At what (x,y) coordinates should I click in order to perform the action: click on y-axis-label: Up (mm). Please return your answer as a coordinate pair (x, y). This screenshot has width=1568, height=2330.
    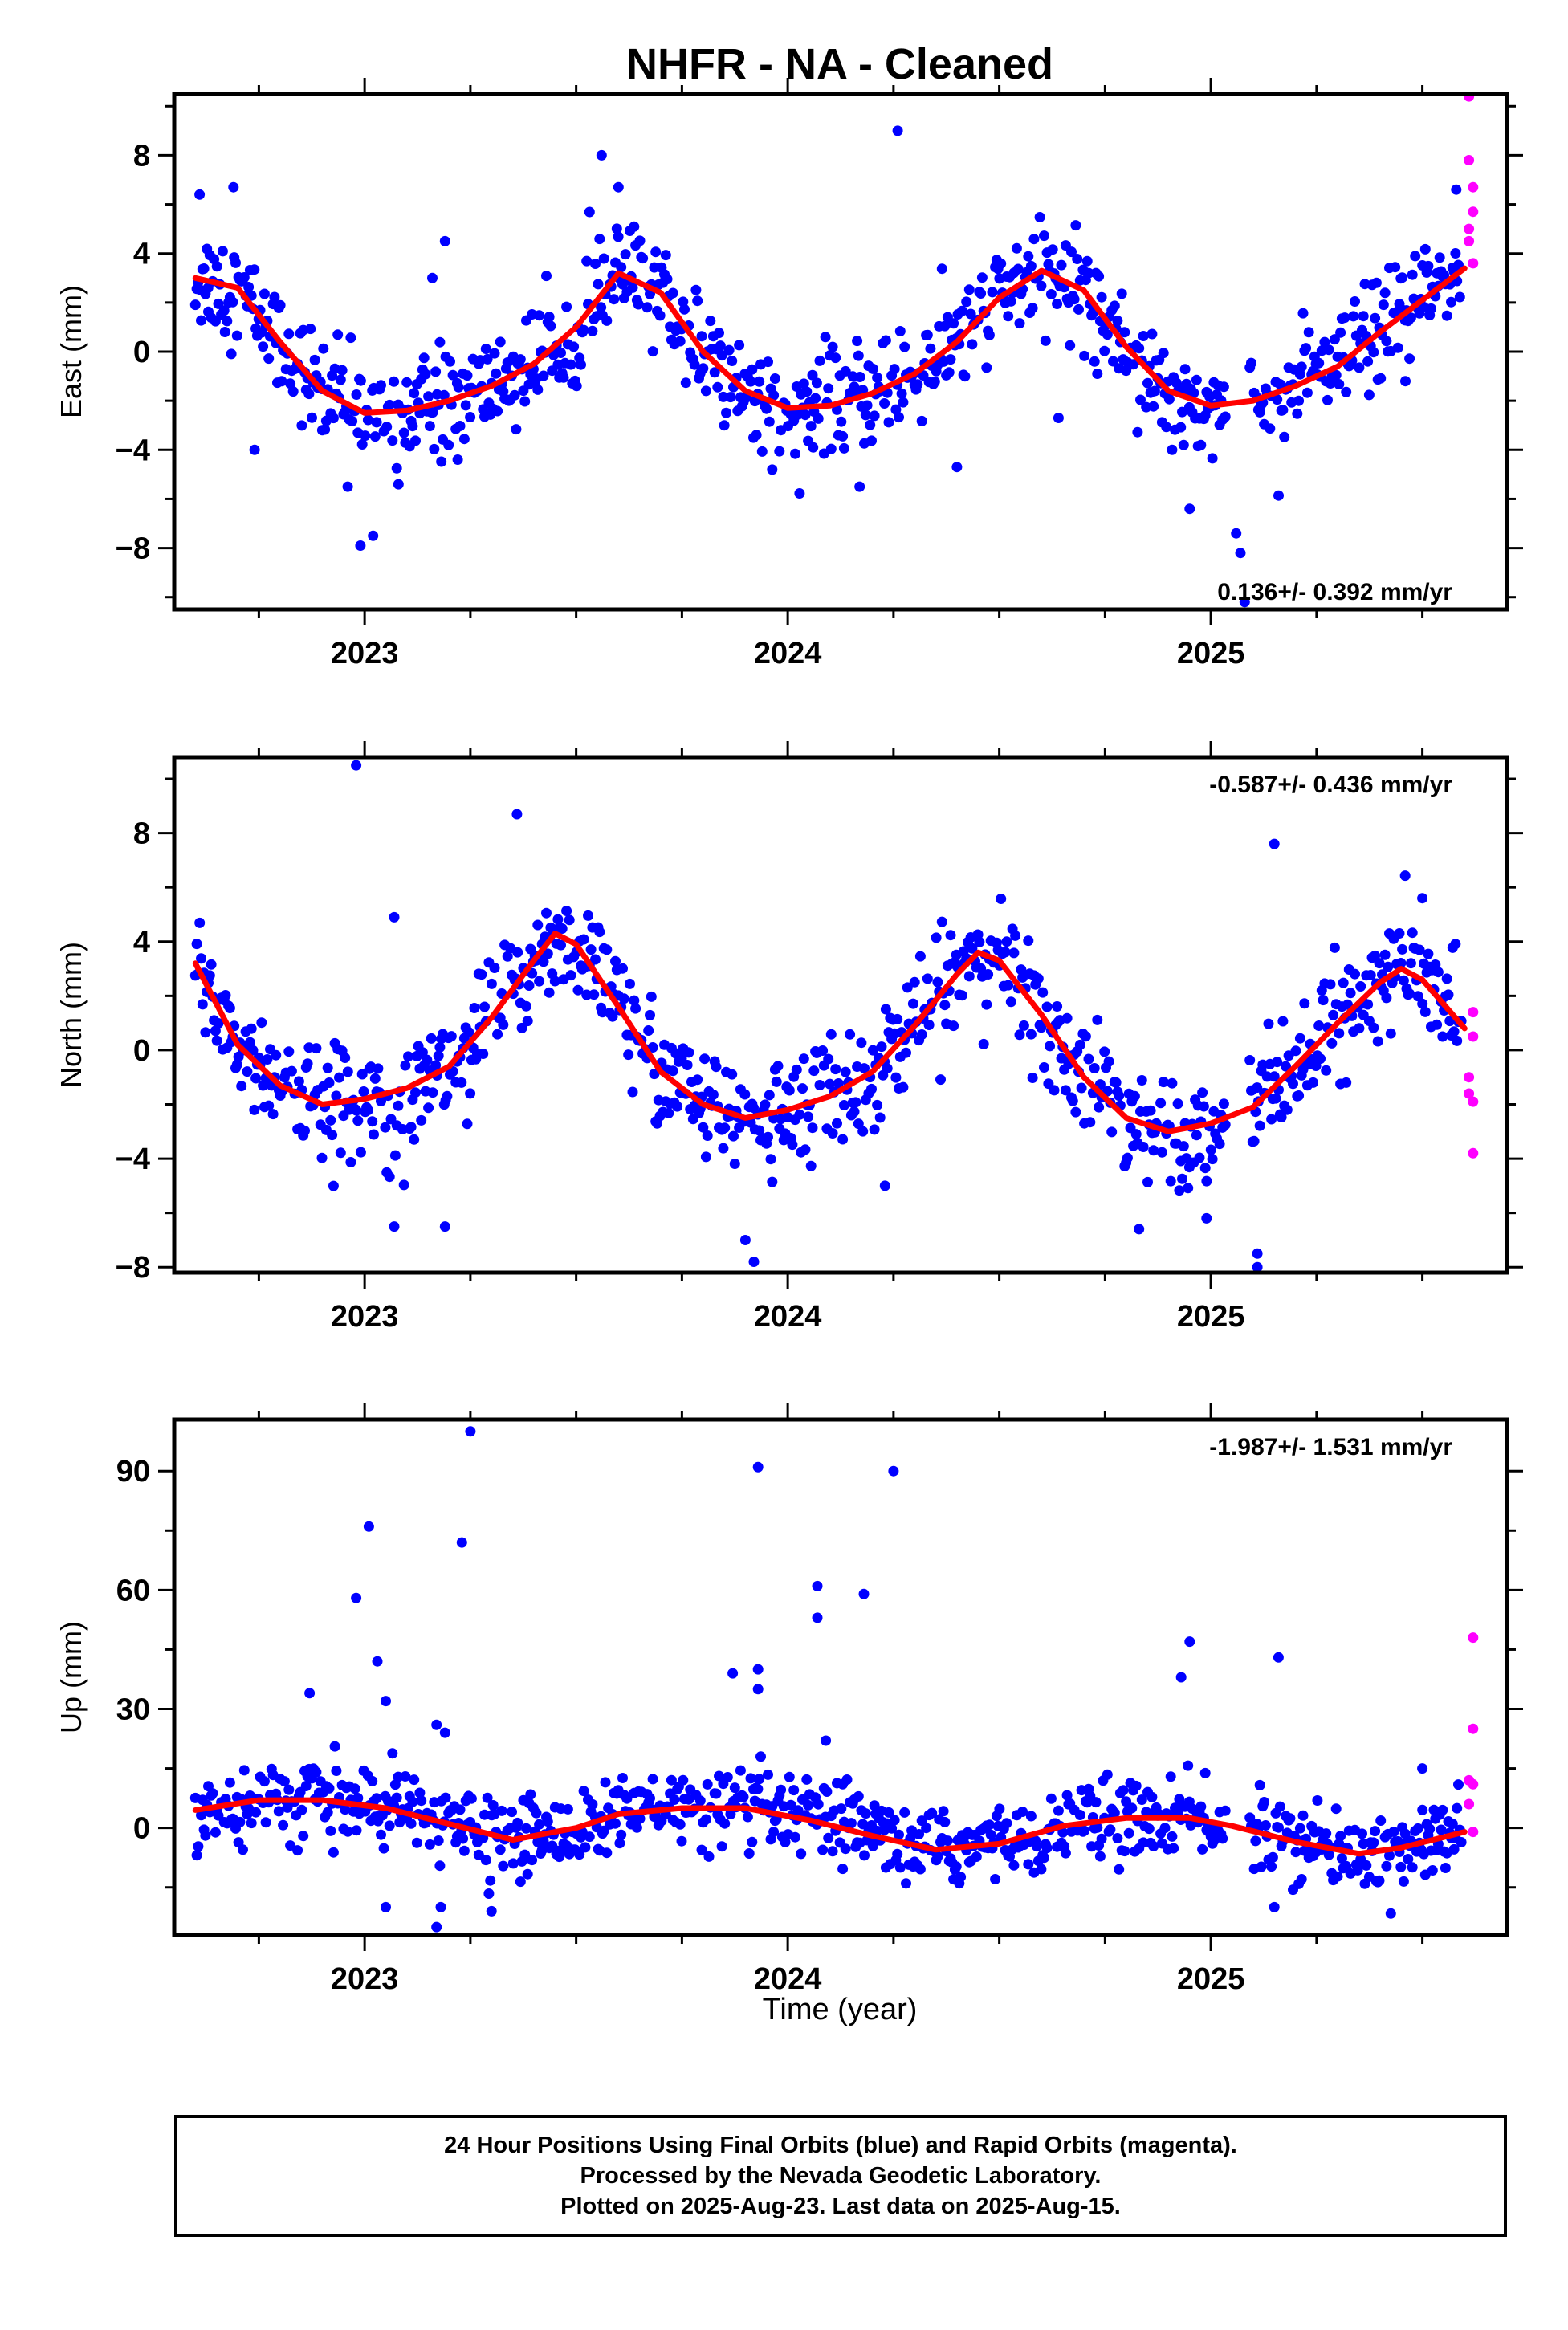
    Looking at the image, I should click on (71, 1677).